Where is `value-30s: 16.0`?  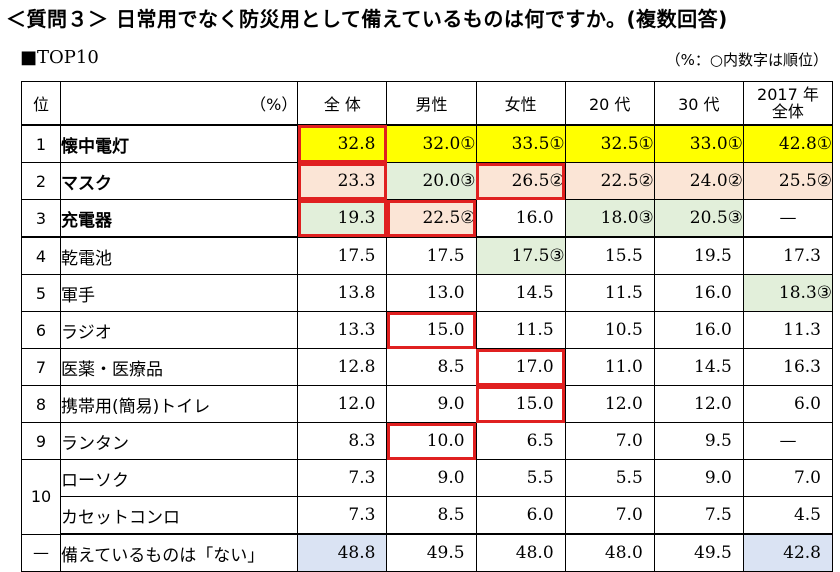
value-30s: 16.0 is located at coordinates (698, 330).